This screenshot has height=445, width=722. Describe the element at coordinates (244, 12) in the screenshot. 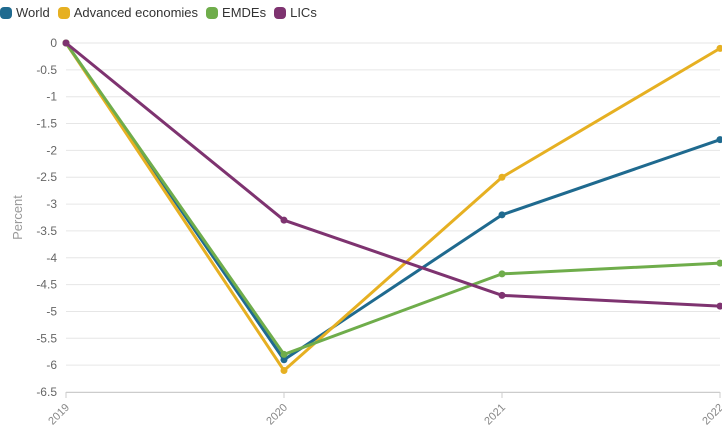

I see `legend-label-emdes: EMDEs` at that location.